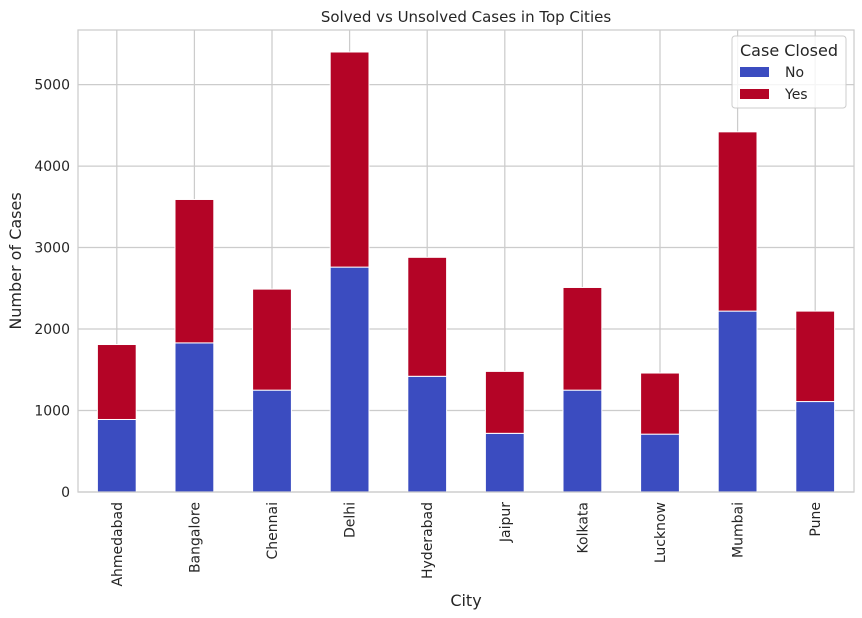  What do you see at coordinates (796, 95) in the screenshot?
I see `legend-label-yes: Yes` at bounding box center [796, 95].